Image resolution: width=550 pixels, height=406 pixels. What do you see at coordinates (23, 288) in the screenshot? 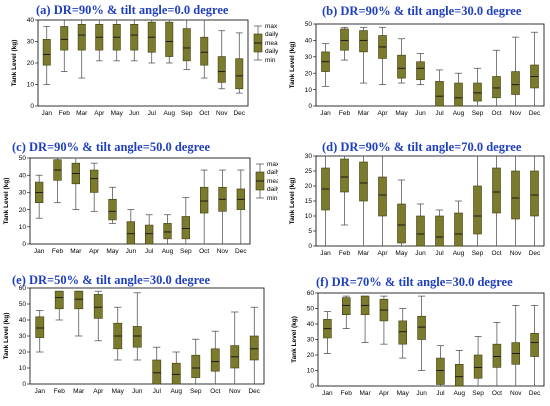
I see `y-tick-label: 60` at bounding box center [23, 288].